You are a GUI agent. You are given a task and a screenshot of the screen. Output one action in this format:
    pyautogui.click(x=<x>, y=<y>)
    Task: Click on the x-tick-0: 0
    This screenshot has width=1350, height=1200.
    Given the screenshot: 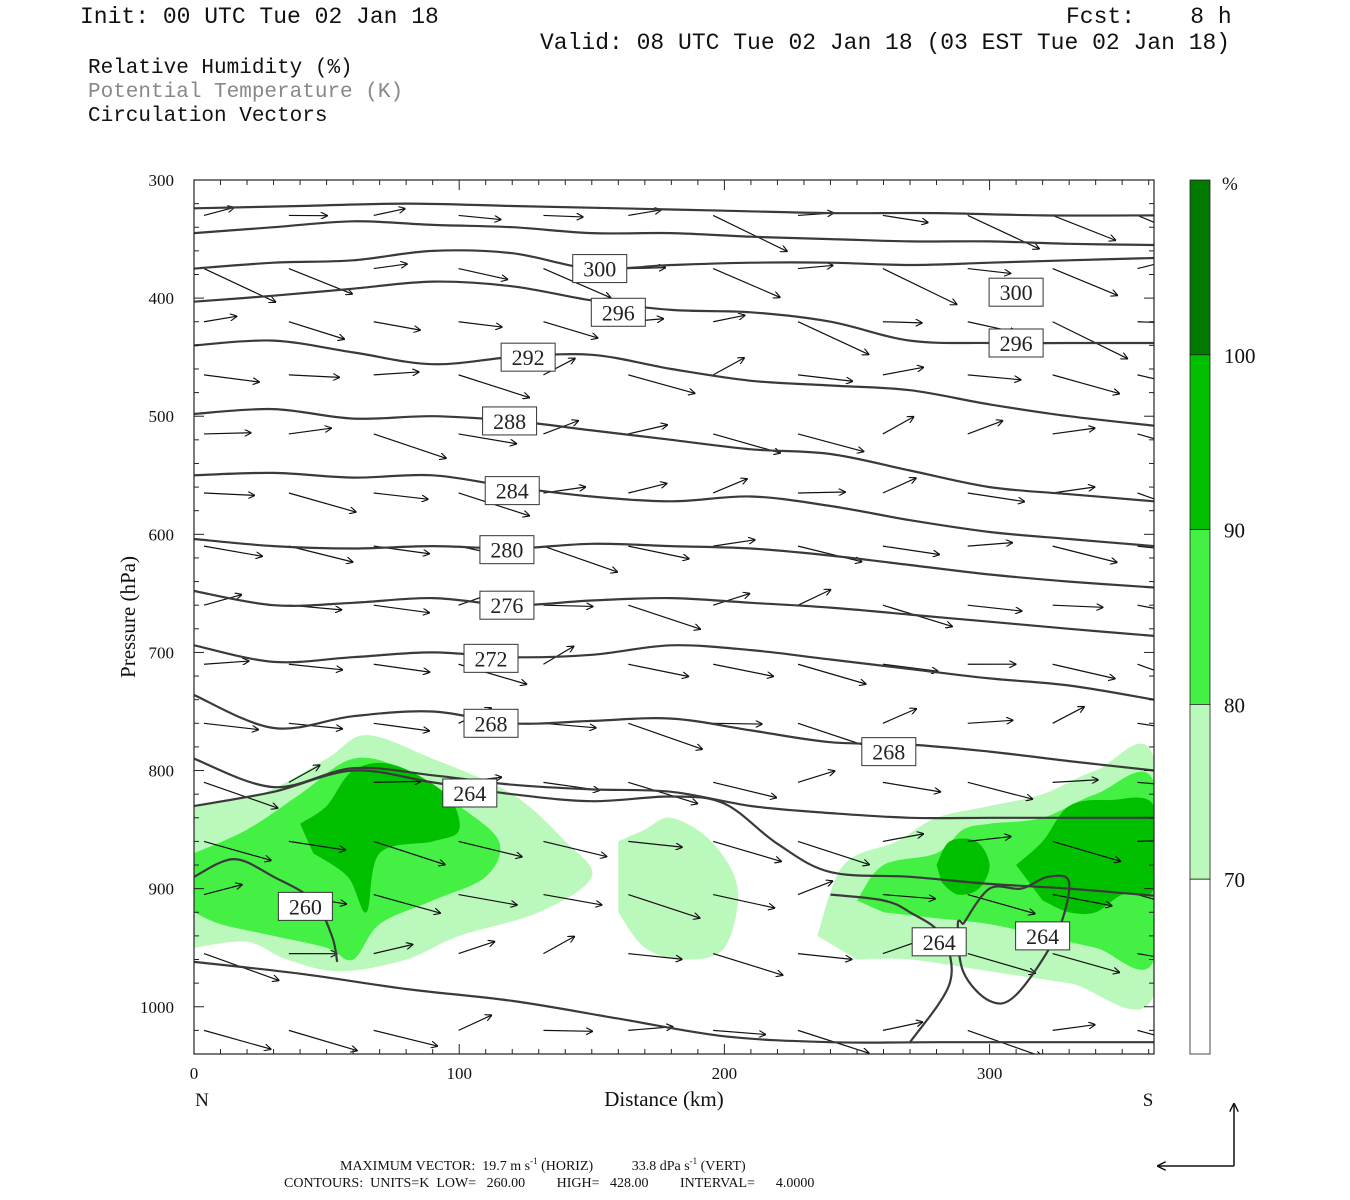 What is the action you would take?
    pyautogui.click(x=194, y=1073)
    